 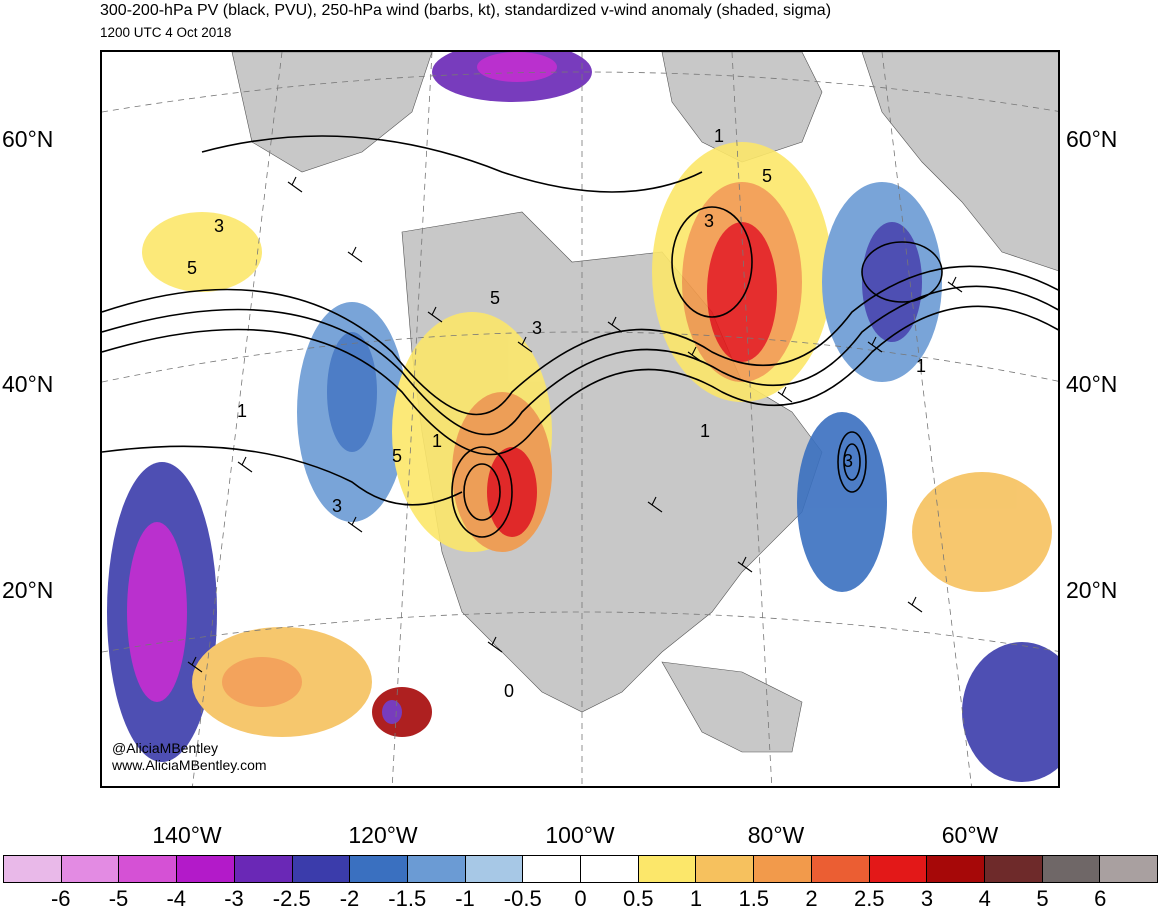 What do you see at coordinates (28, 139) in the screenshot?
I see `lat-label-left-60: 60°N` at bounding box center [28, 139].